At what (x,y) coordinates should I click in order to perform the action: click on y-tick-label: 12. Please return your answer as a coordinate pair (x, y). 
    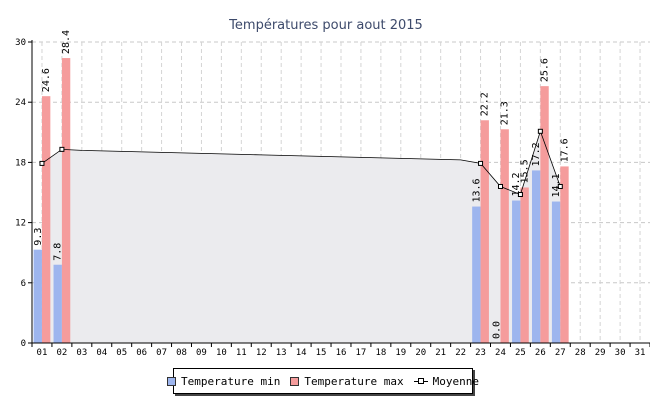
    Looking at the image, I should click on (20, 224).